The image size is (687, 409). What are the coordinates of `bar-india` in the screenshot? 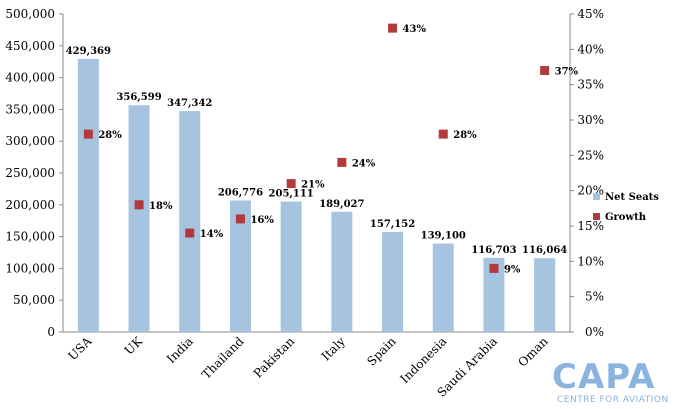 It's located at (190, 221).